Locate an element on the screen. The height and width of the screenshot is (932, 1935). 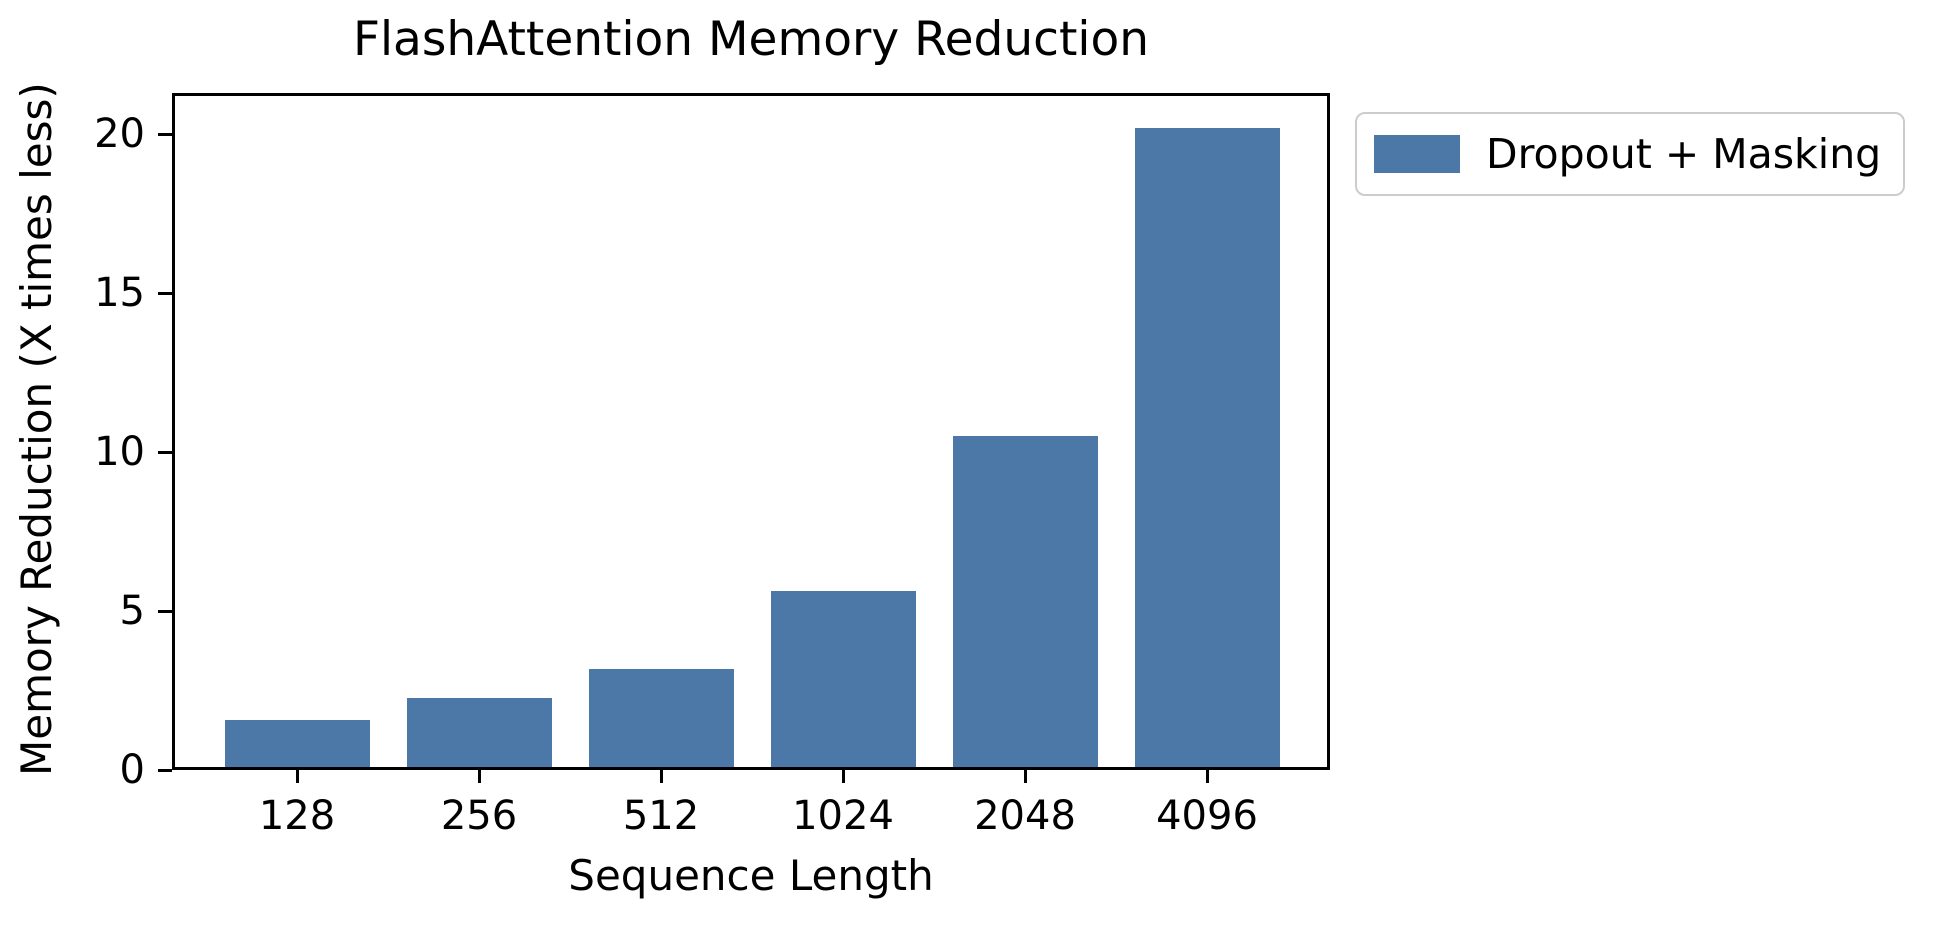
y-tick-label-15: 15 is located at coordinates (119, 293).